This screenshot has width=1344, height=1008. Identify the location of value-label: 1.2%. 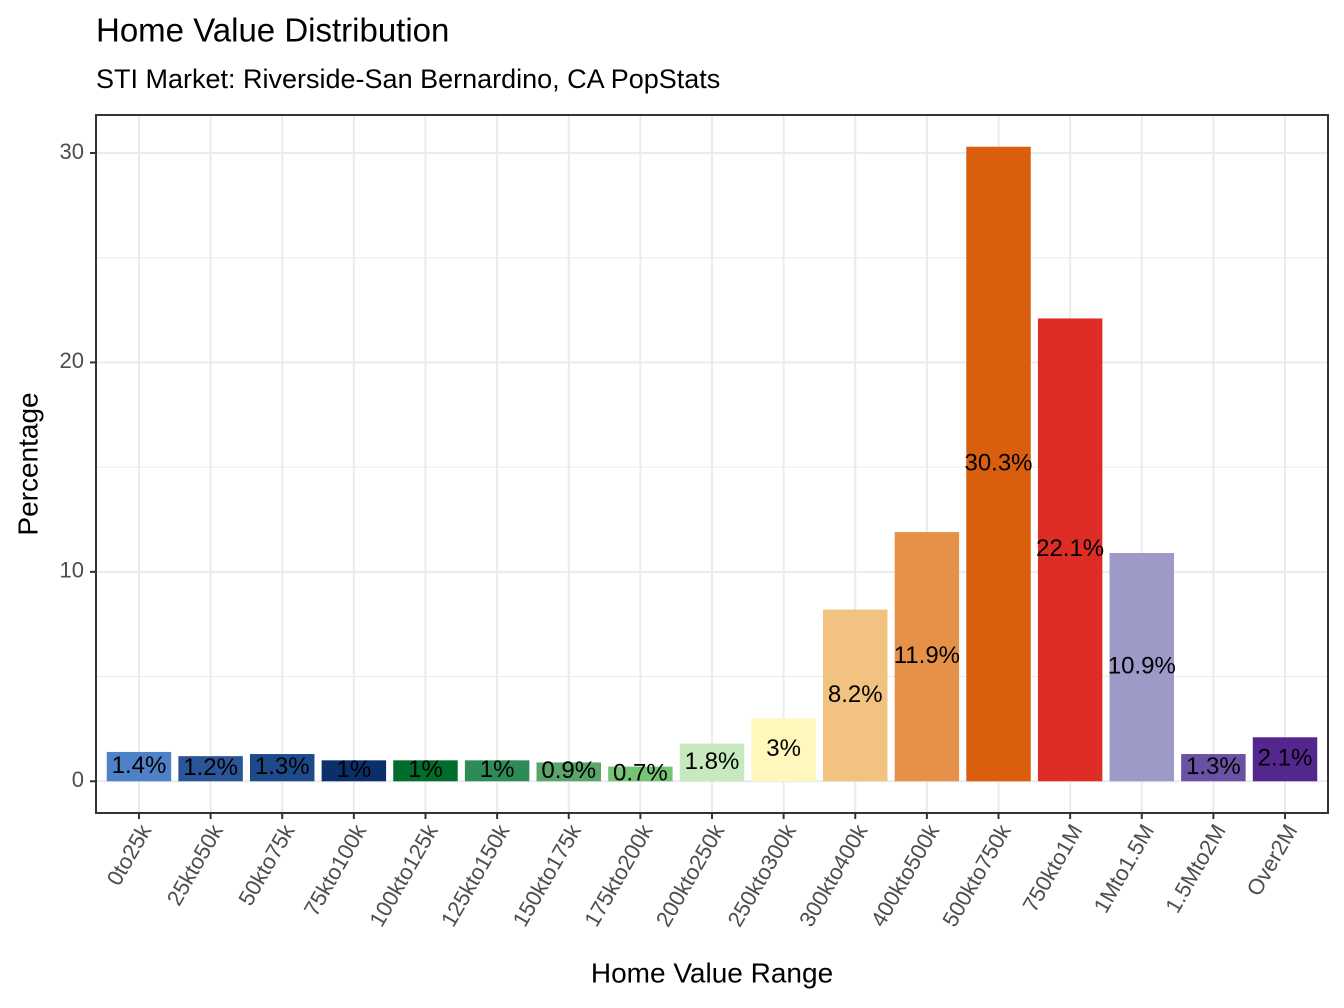
(210, 767).